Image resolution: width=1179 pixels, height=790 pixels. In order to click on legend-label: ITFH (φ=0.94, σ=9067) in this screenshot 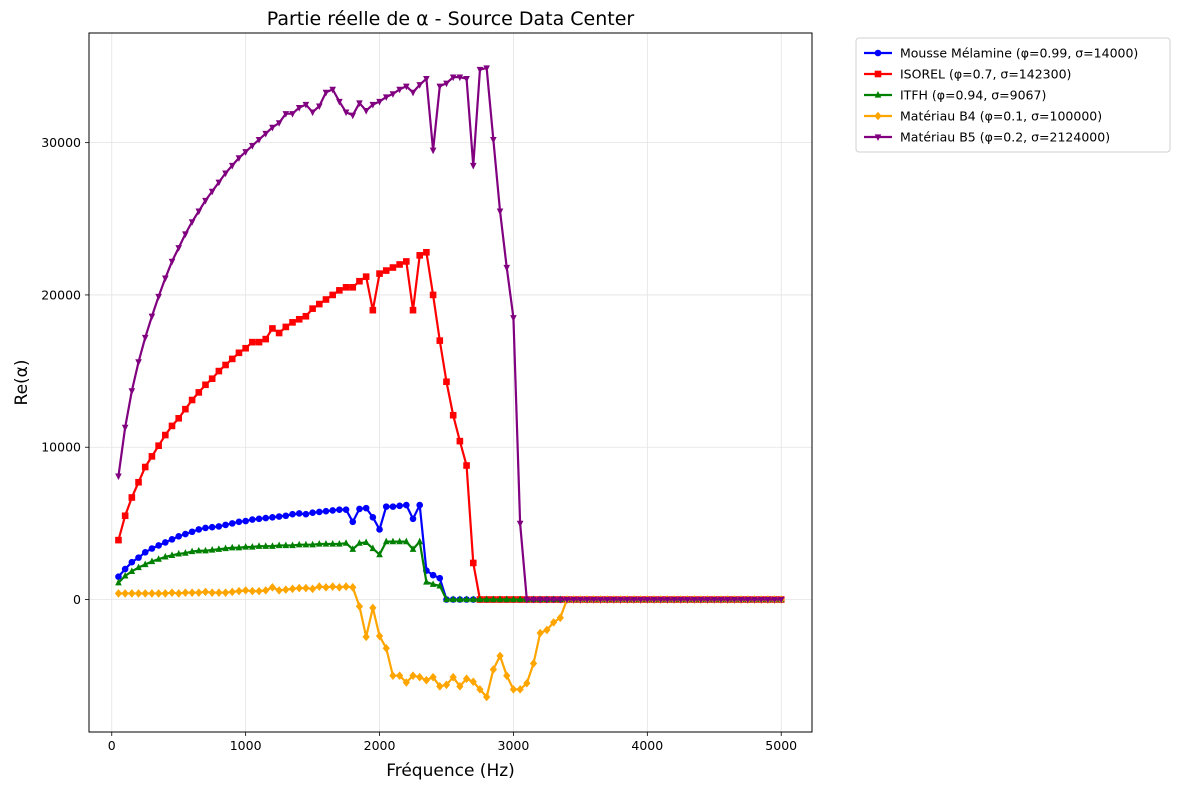, I will do `click(973, 95)`.